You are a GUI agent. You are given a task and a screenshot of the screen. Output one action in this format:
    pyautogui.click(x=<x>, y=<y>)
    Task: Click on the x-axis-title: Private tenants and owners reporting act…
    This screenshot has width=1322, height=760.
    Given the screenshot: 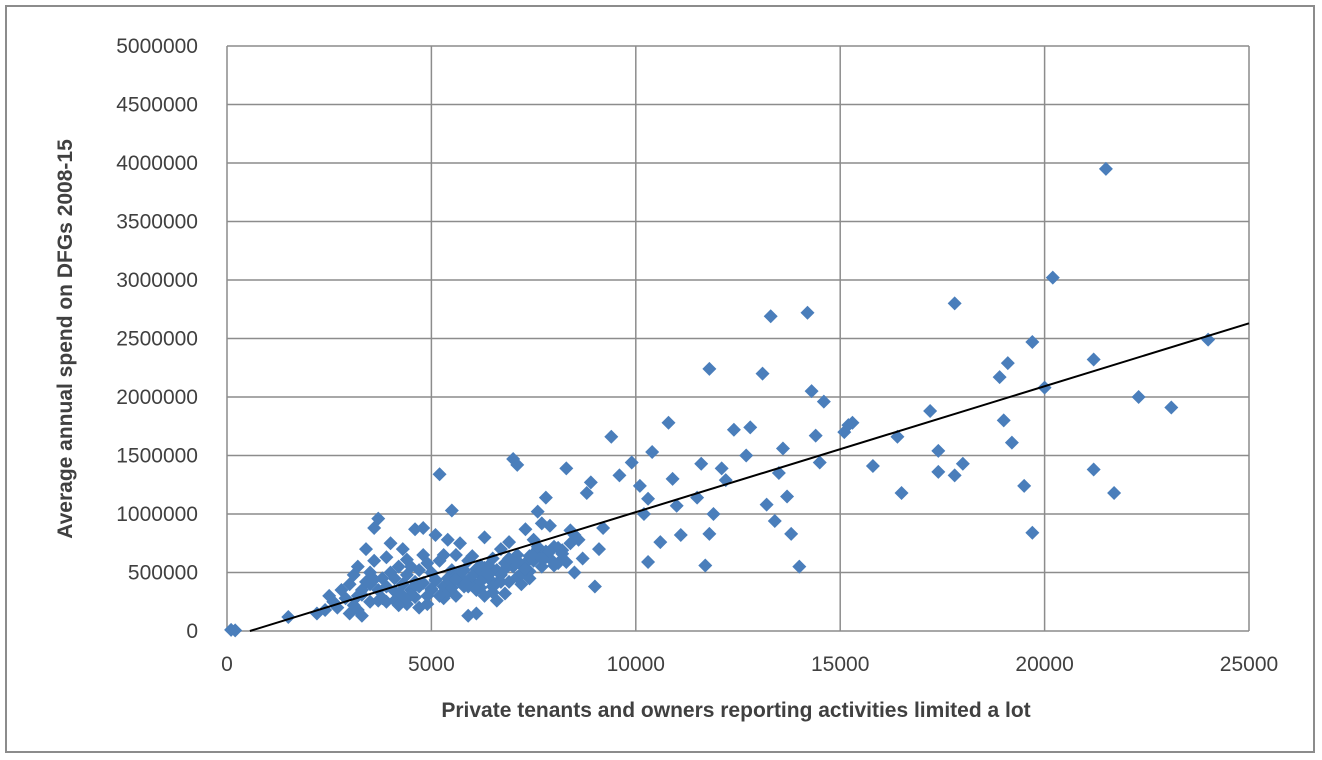 What is the action you would take?
    pyautogui.click(x=735, y=710)
    